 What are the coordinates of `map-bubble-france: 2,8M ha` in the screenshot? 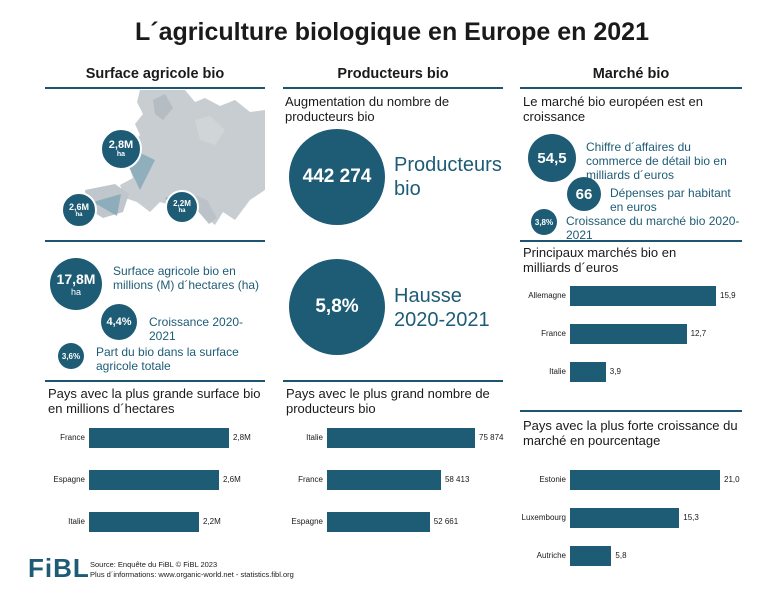 It's located at (121, 149).